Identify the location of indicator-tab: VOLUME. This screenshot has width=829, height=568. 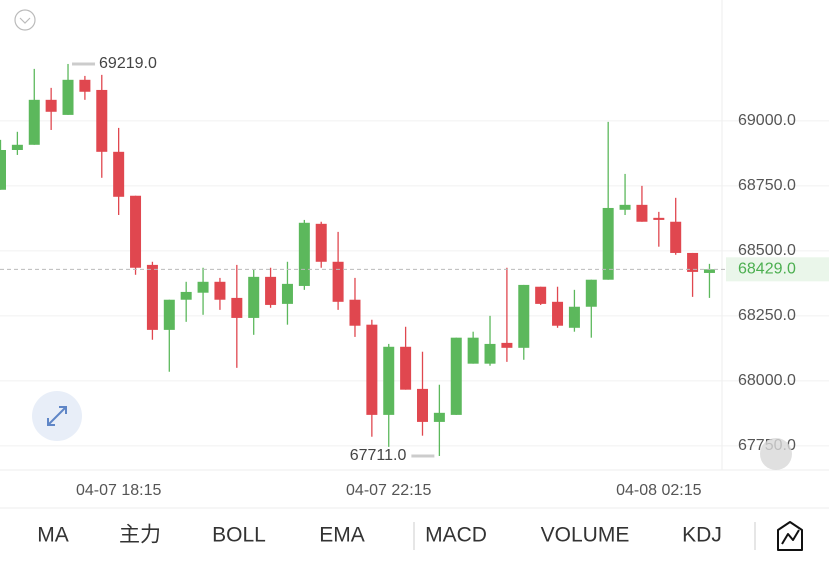
(585, 535).